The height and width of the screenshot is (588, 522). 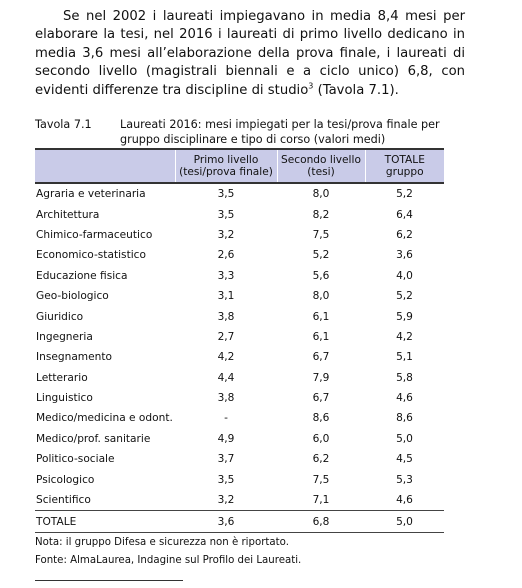 What do you see at coordinates (239, 276) in the screenshot?
I see `table-row: Educazione fisica 3,3 5,6 4,0` at bounding box center [239, 276].